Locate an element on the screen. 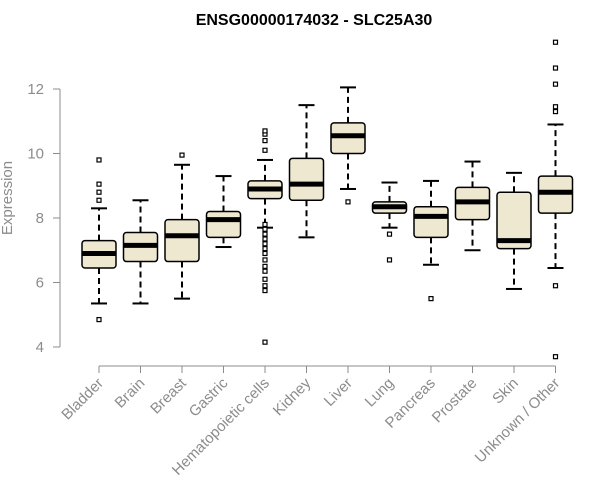 This screenshot has width=600, height=500. x-tick-label: Bladder is located at coordinates (82, 399).